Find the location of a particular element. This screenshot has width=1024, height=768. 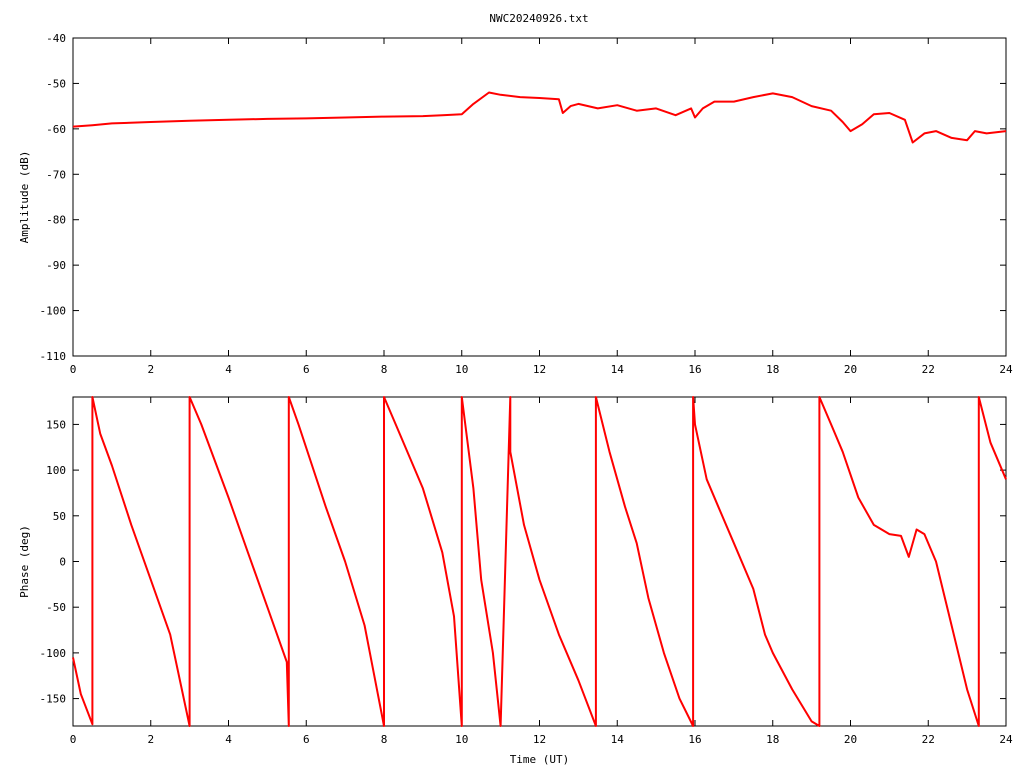

y-tick-label: 0 is located at coordinates (62, 562).